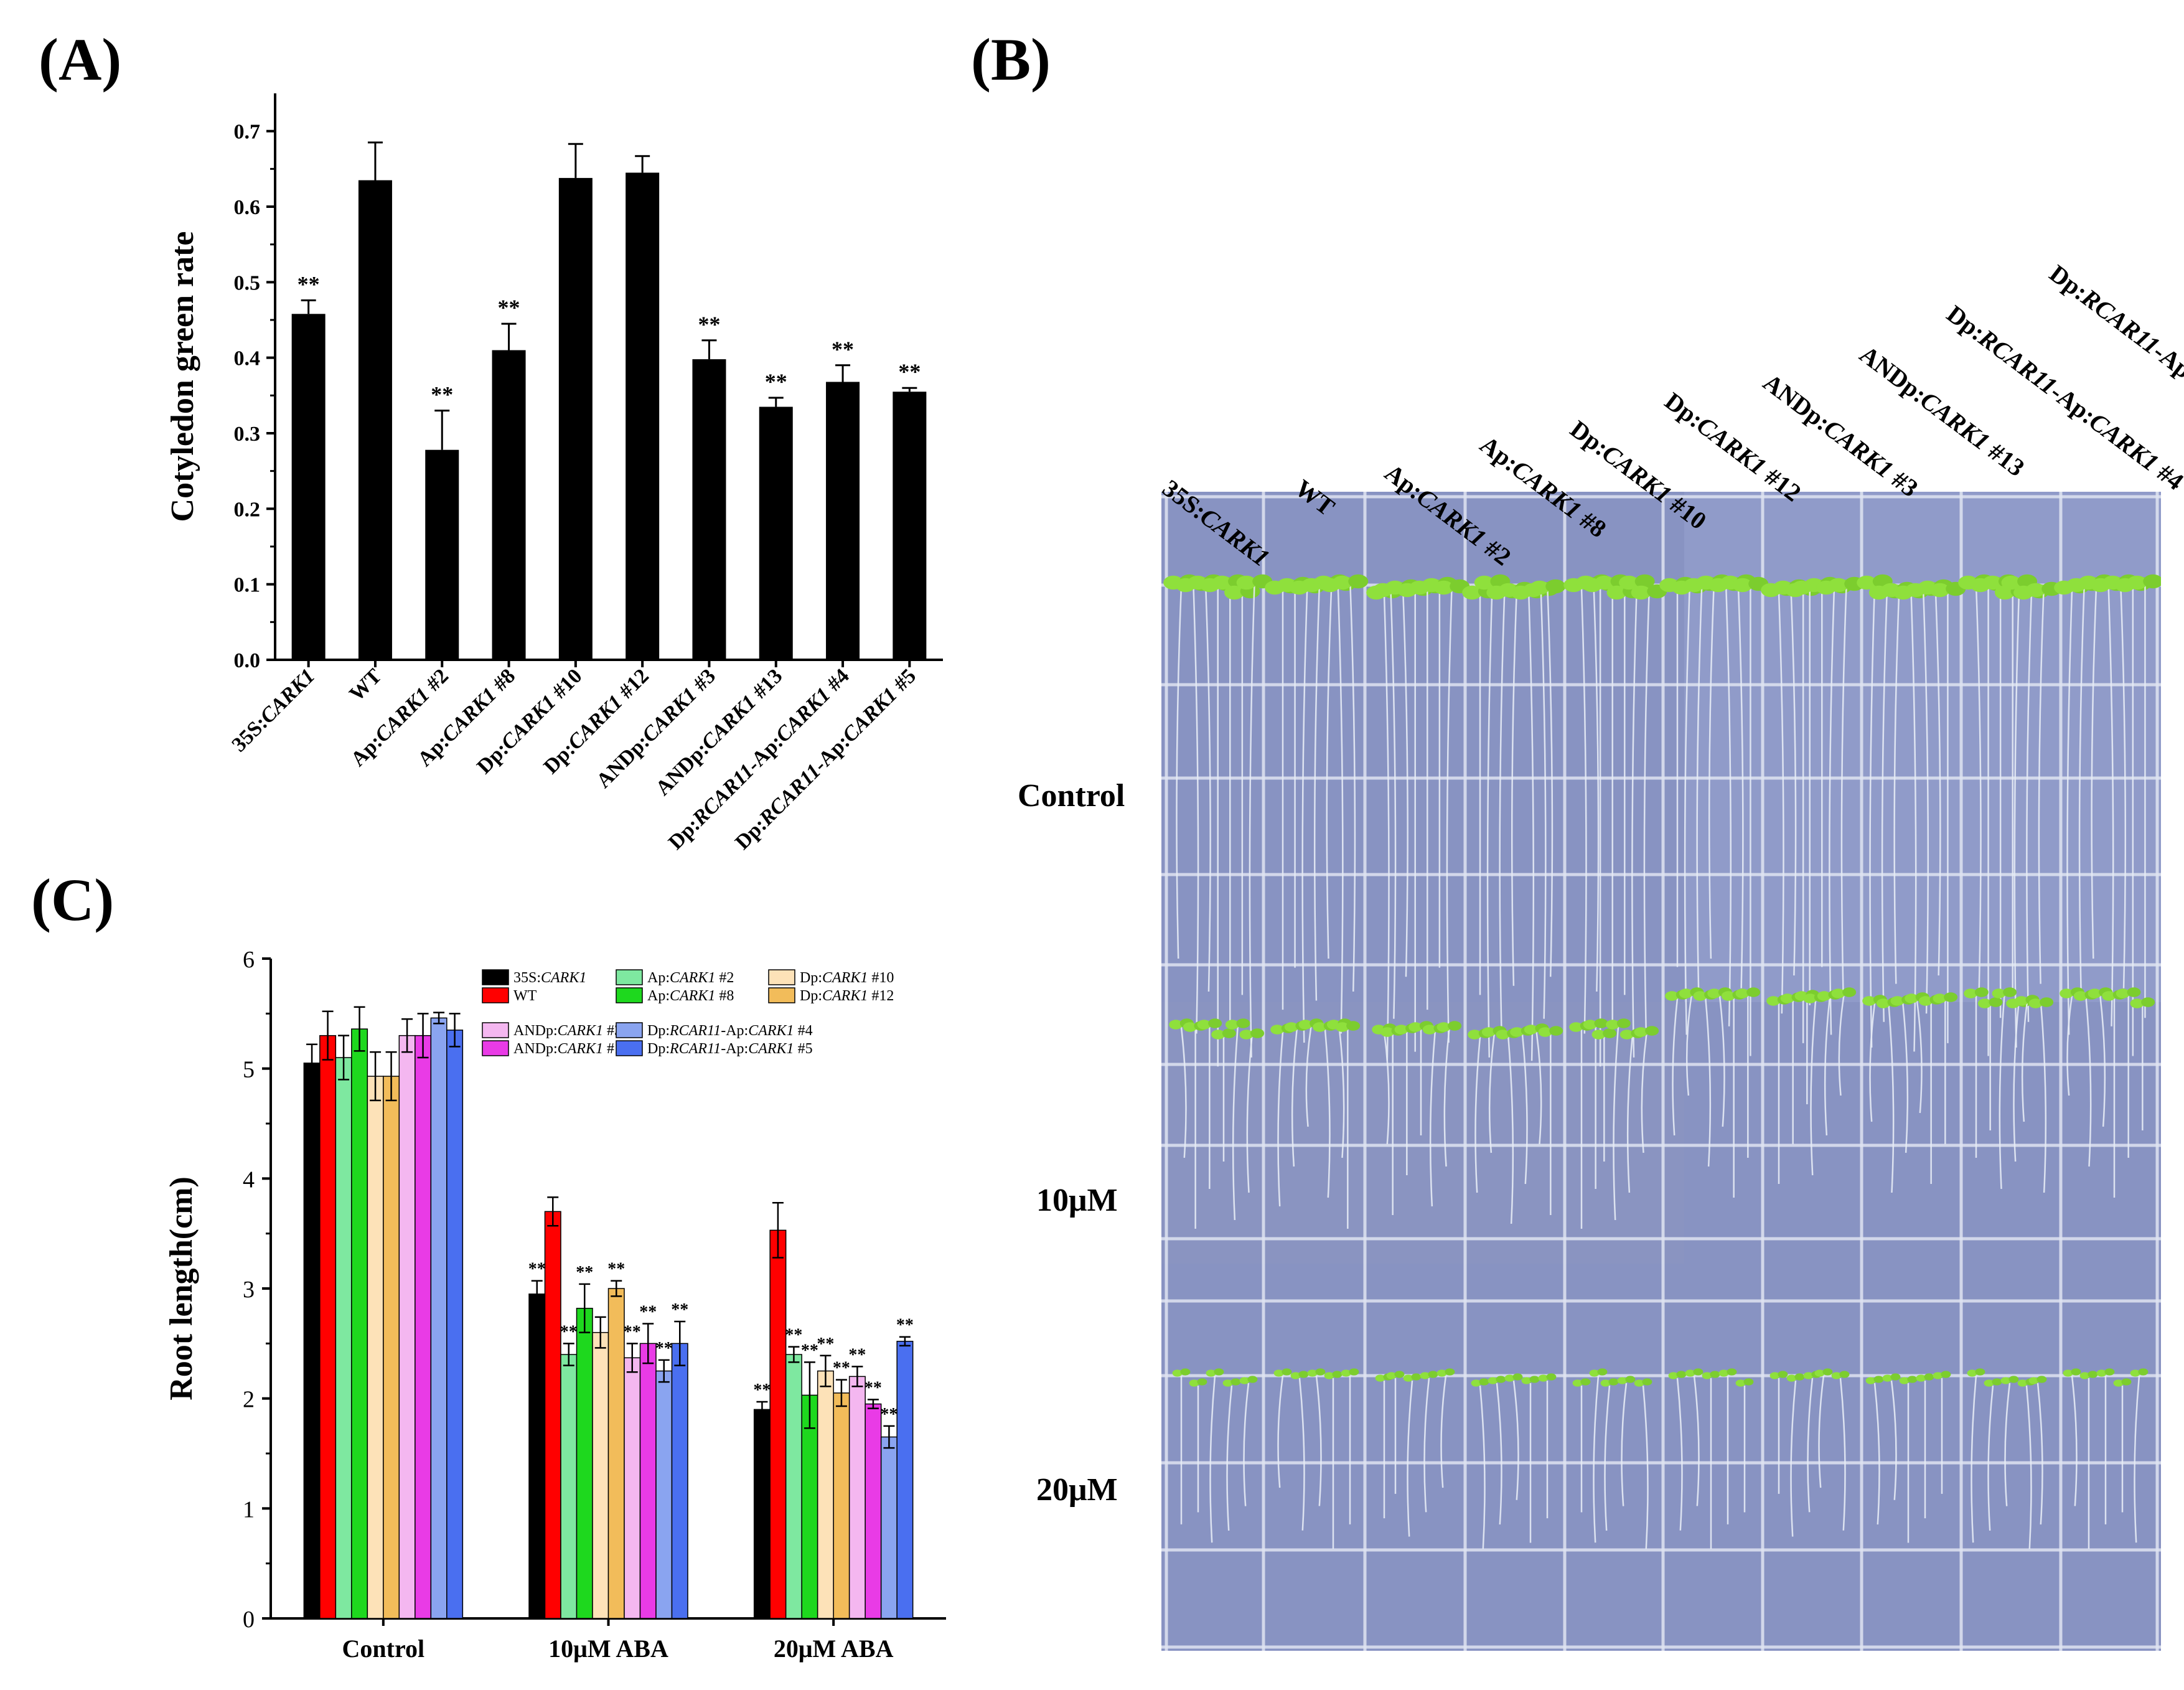 The height and width of the screenshot is (1690, 2184). I want to click on y-tick-label: 3, so click(249, 1290).